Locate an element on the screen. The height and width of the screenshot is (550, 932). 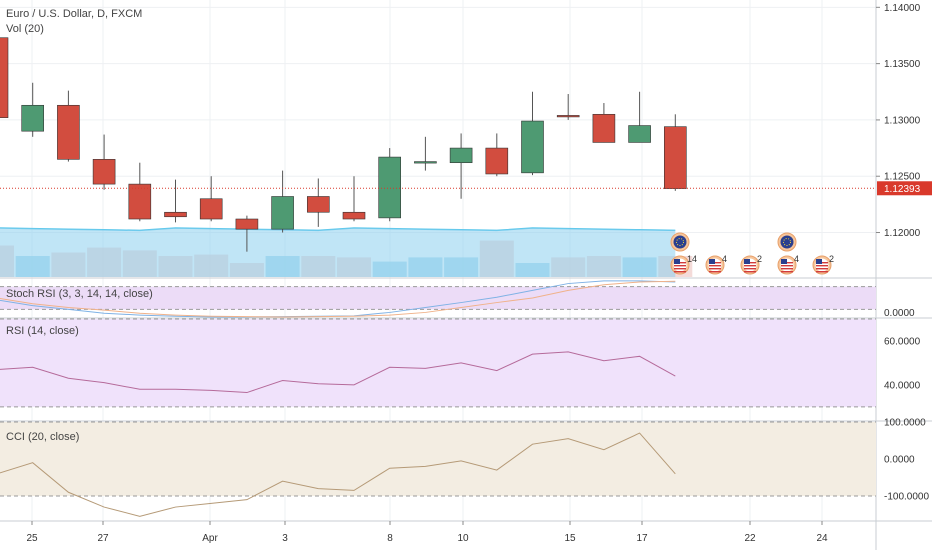
price-axis-label: 1.13000 is located at coordinates (902, 120).